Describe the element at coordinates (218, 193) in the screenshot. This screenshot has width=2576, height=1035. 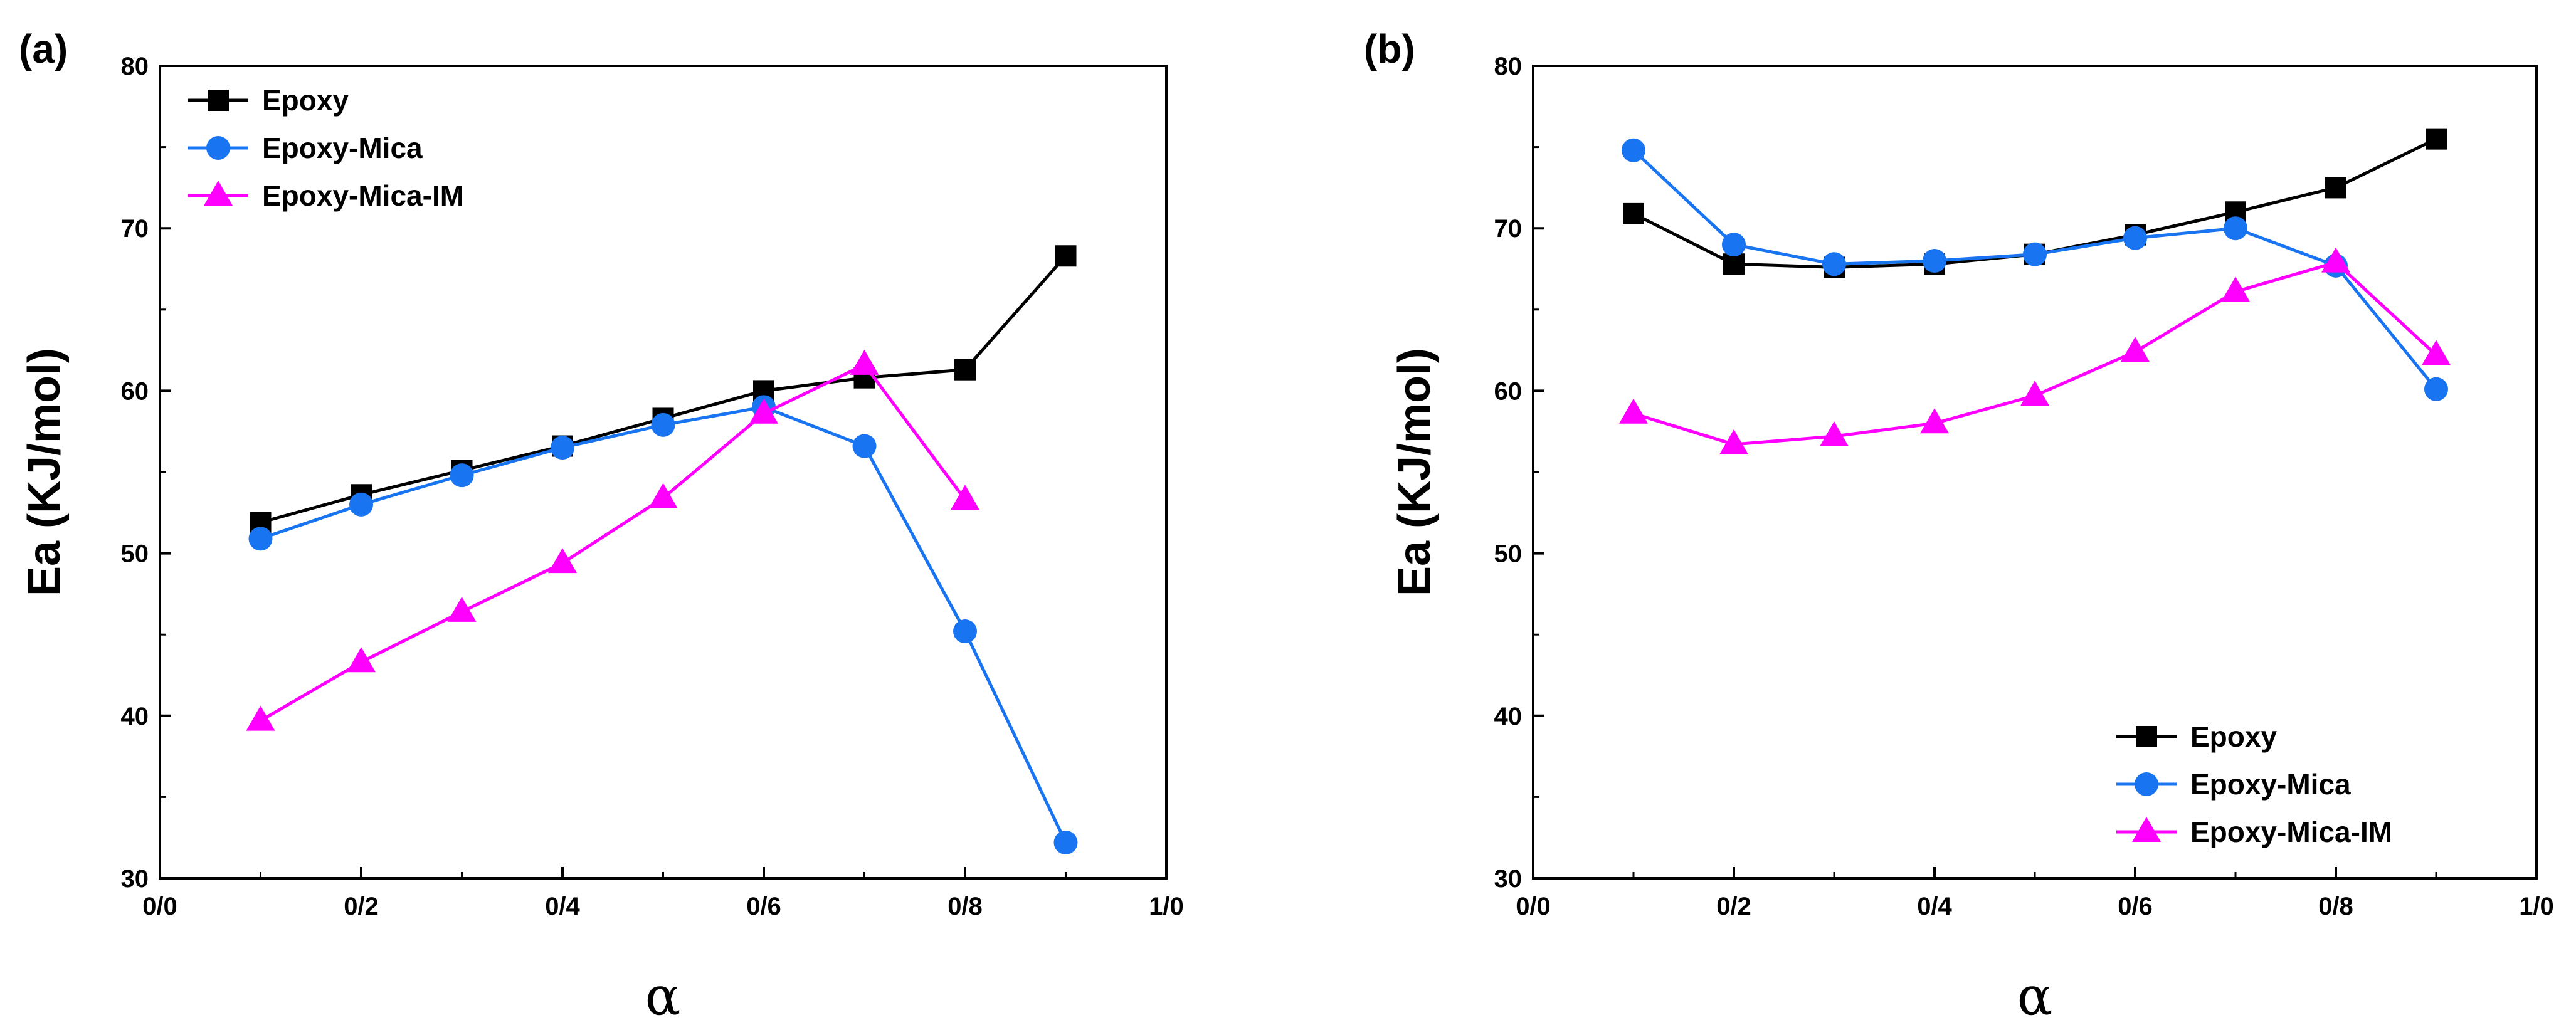
I see `panel-a-legend-epoxy-mica-im-marker` at that location.